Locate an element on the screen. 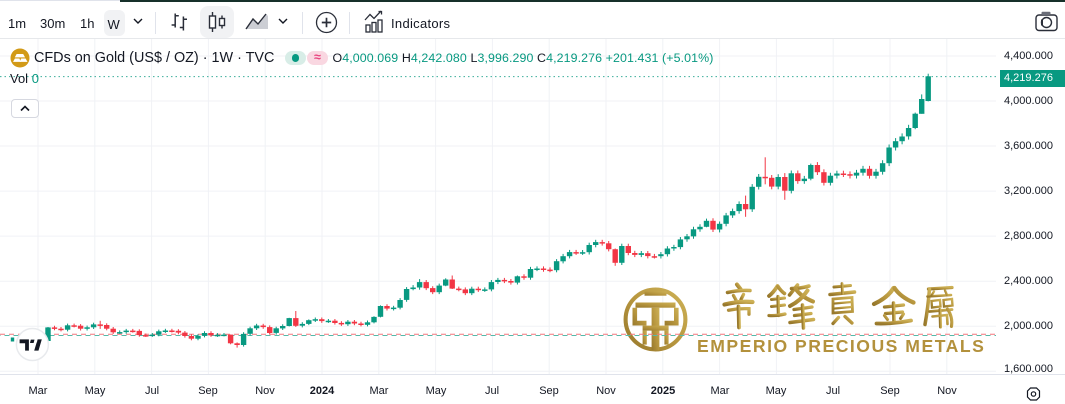 Image resolution: width=1065 pixels, height=404 pixels. svg-text: EMPERIO PRECIOUS METALS is located at coordinates (841, 346).